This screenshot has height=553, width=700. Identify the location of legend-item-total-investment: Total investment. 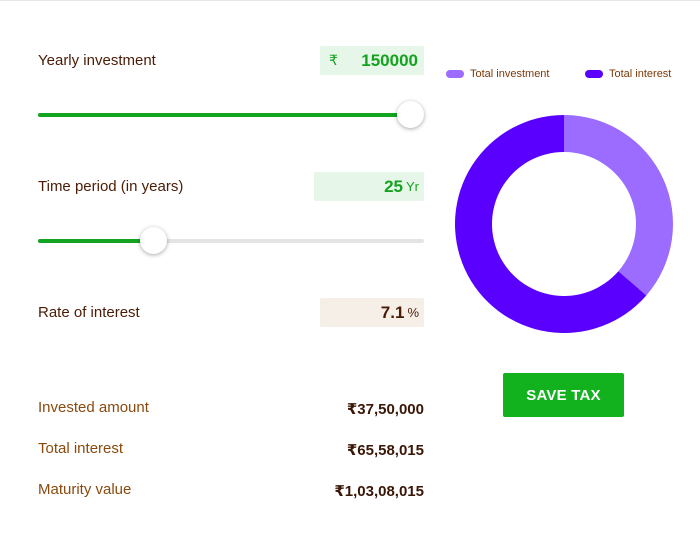
(497, 74).